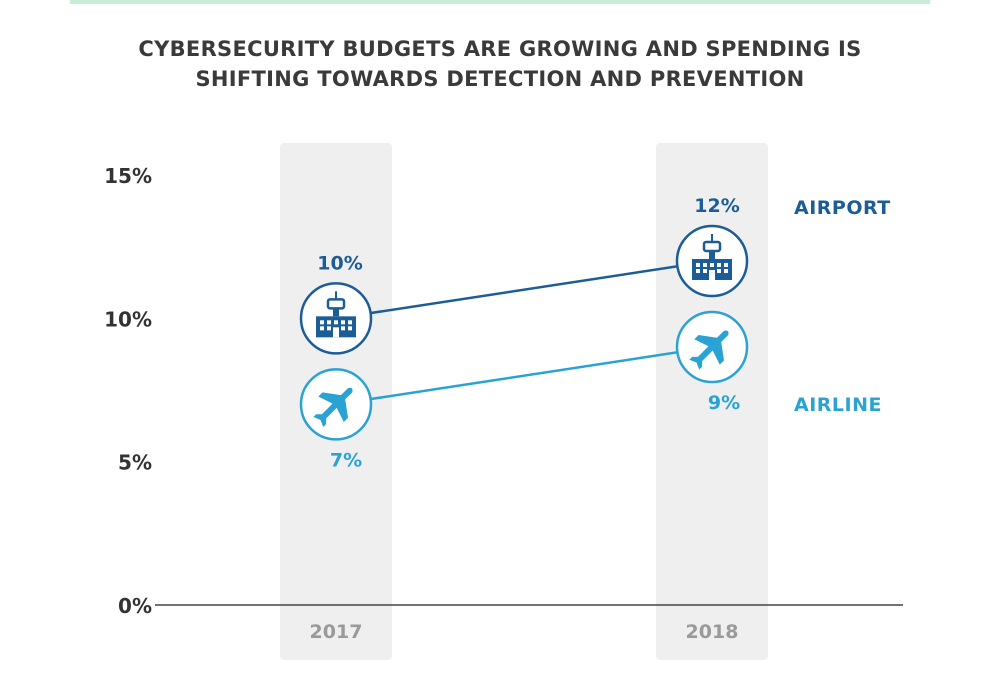  I want to click on y-tick-label-5: 5%, so click(135, 463).